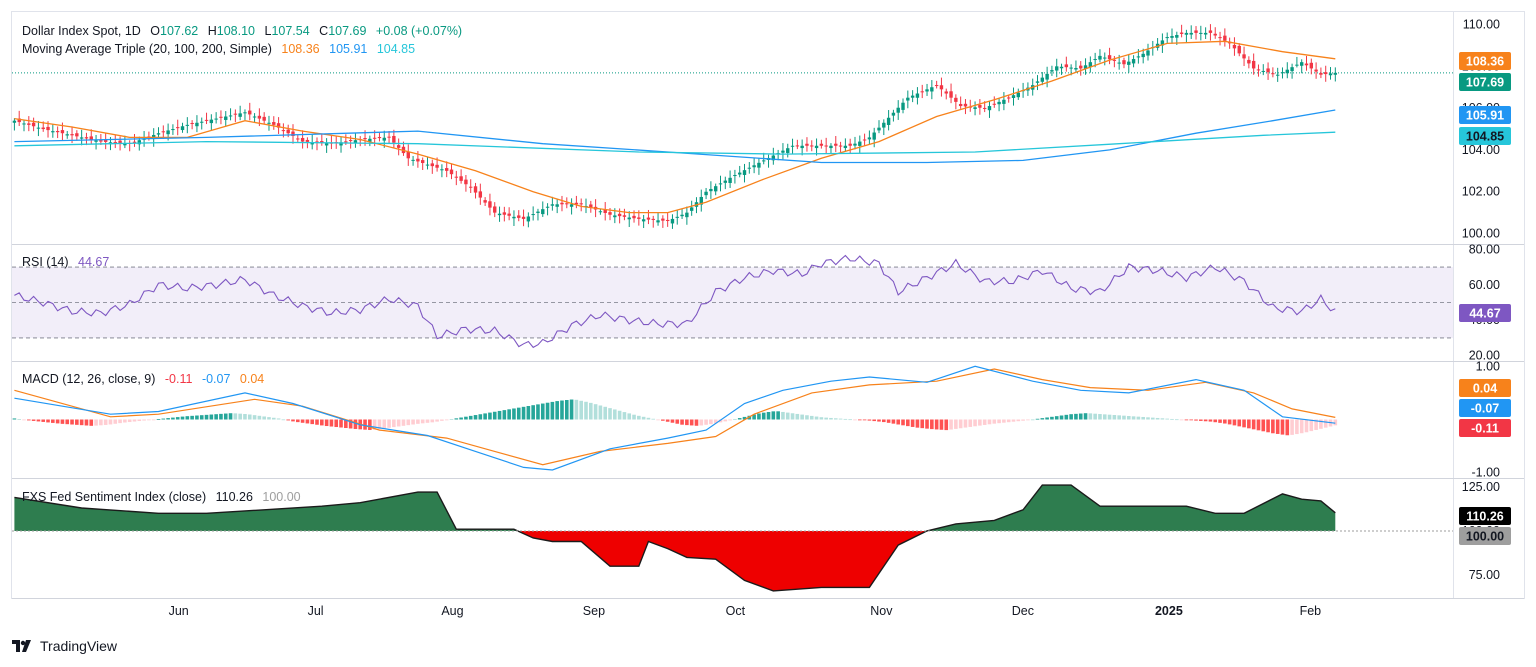 Image resolution: width=1536 pixels, height=667 pixels. Describe the element at coordinates (675, 418) in the screenshot. I see `macd-line` at that location.